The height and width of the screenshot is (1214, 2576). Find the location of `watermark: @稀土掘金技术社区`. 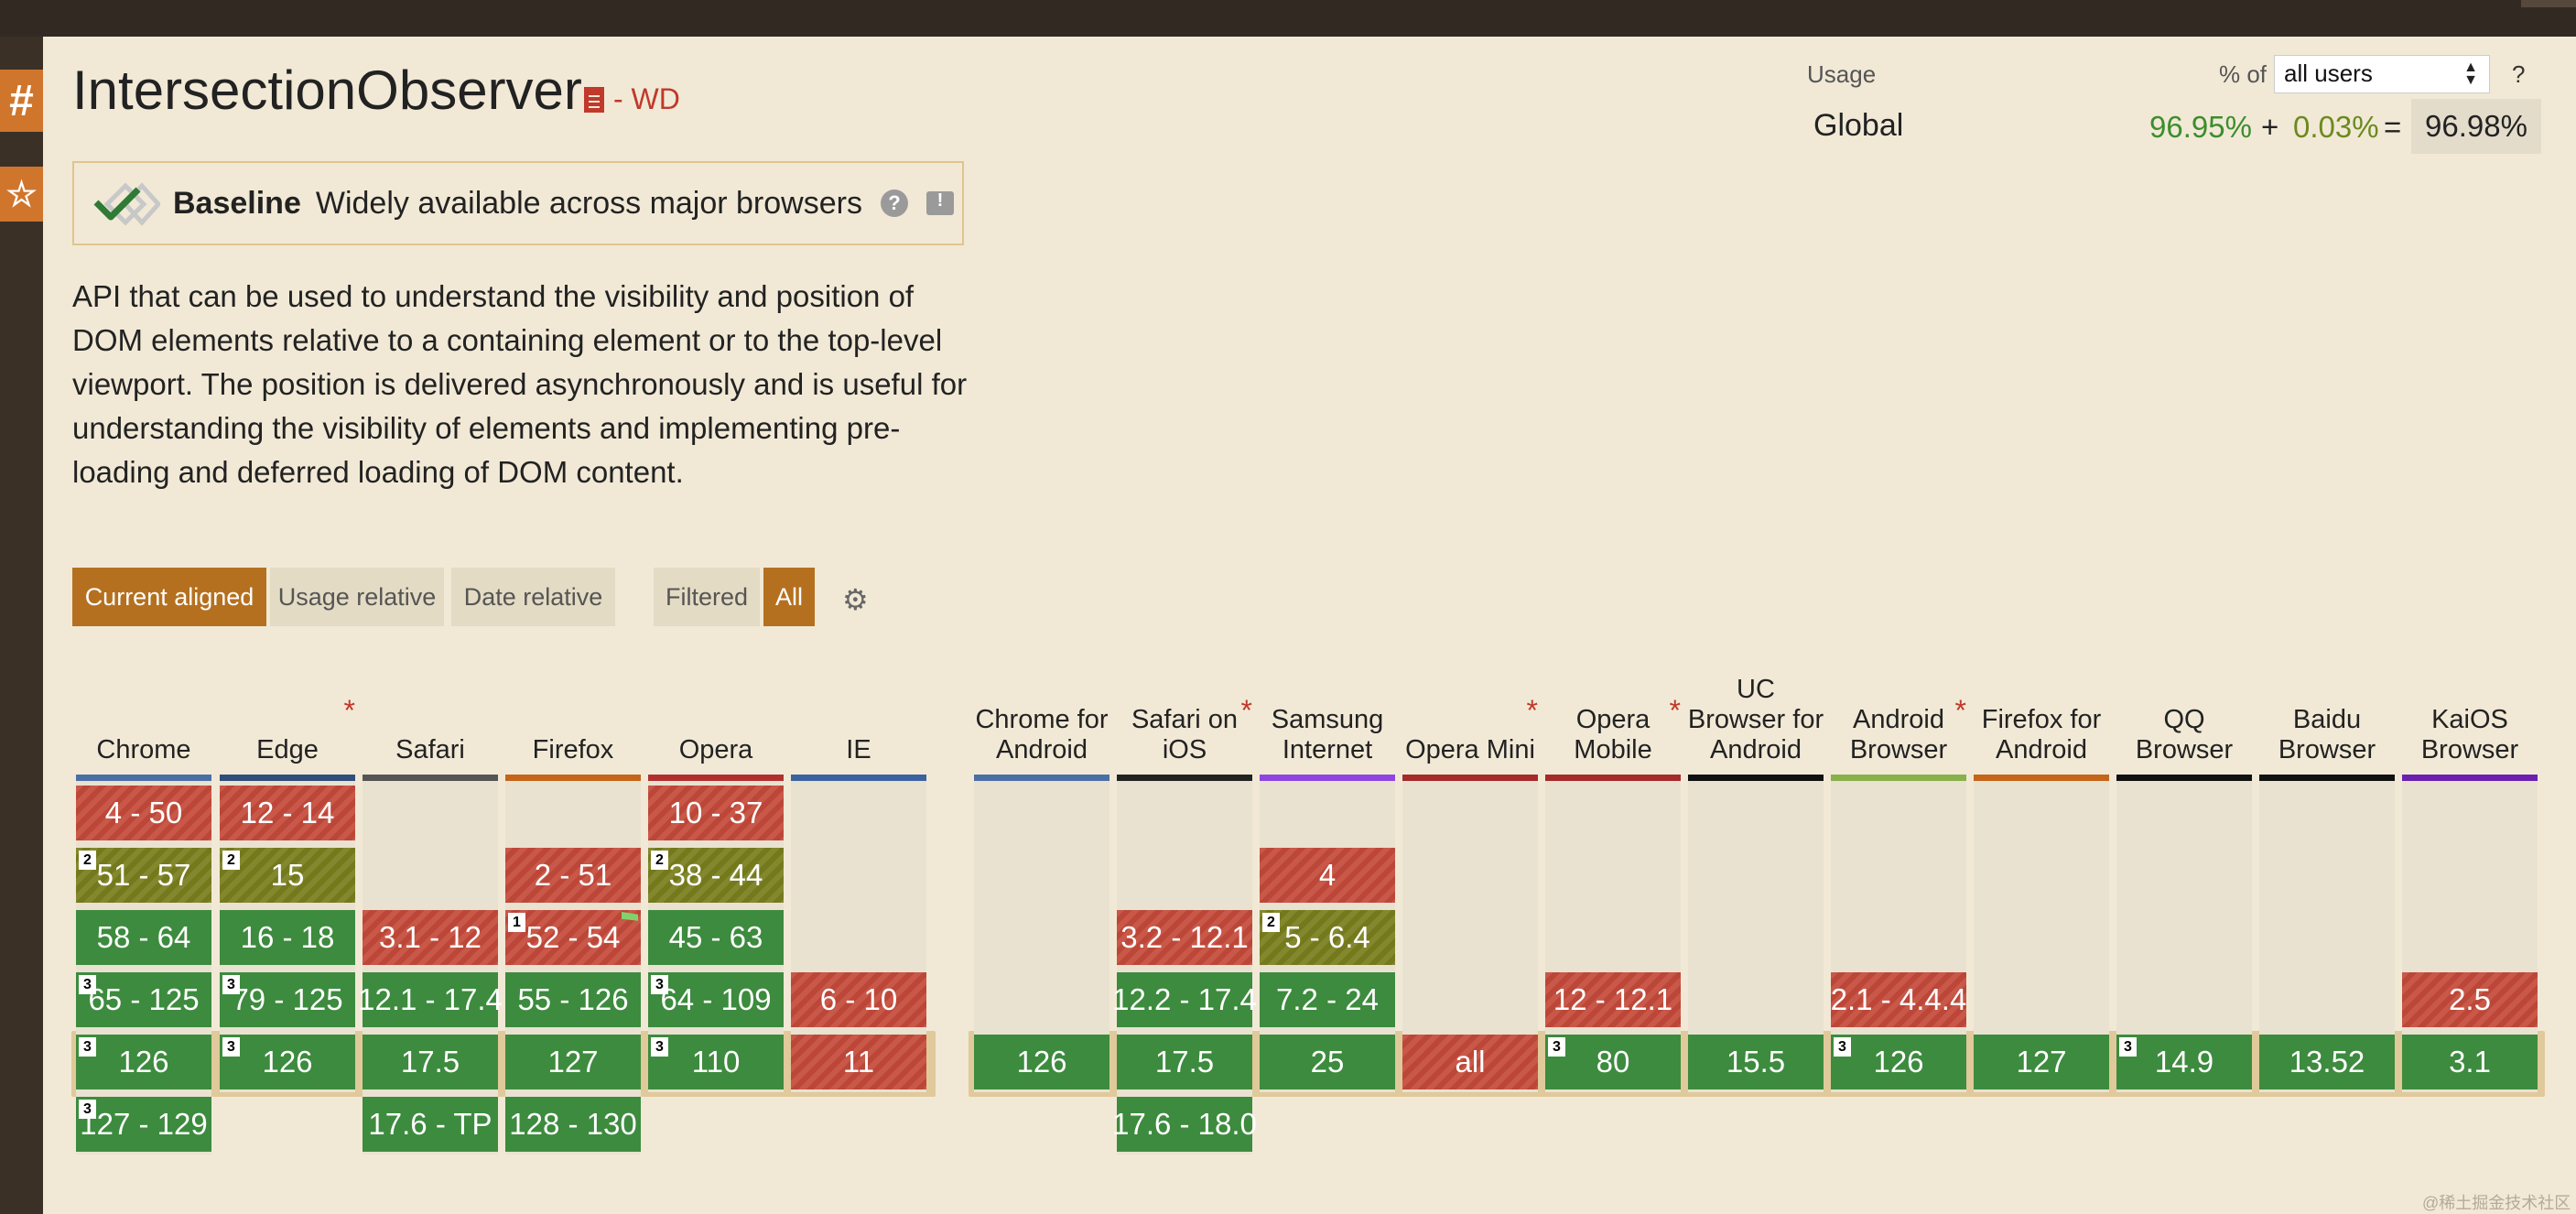

watermark: @稀土掘金技术社区 is located at coordinates (2497, 1203).